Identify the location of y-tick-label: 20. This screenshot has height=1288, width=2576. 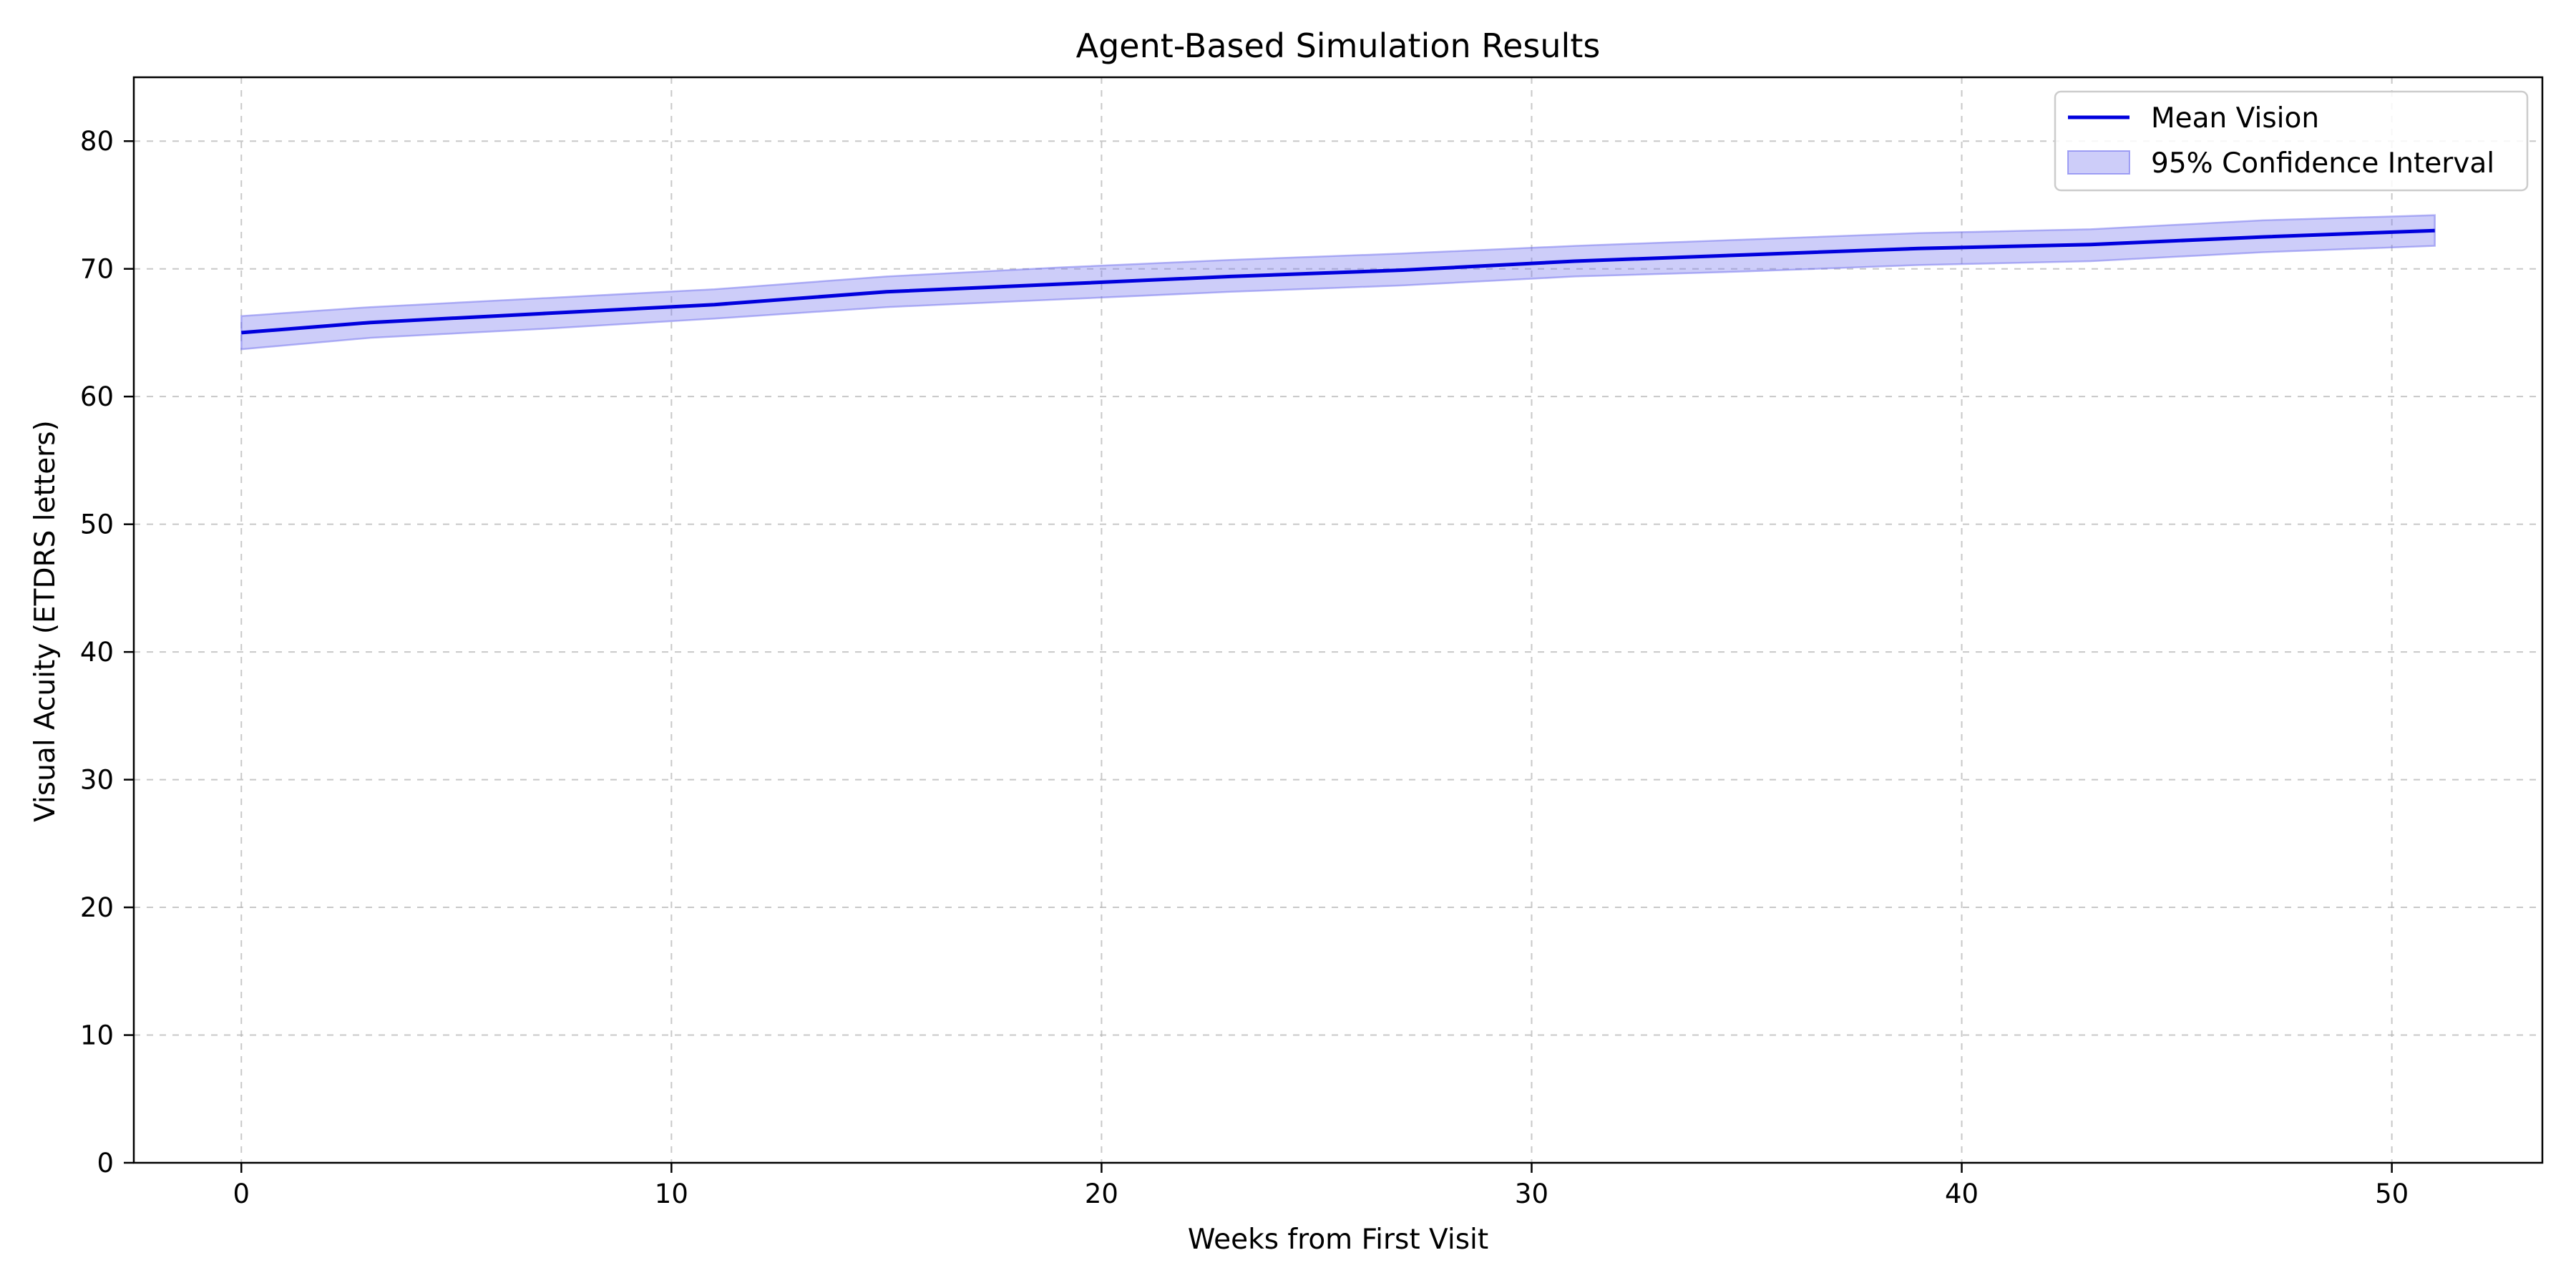
(97, 907).